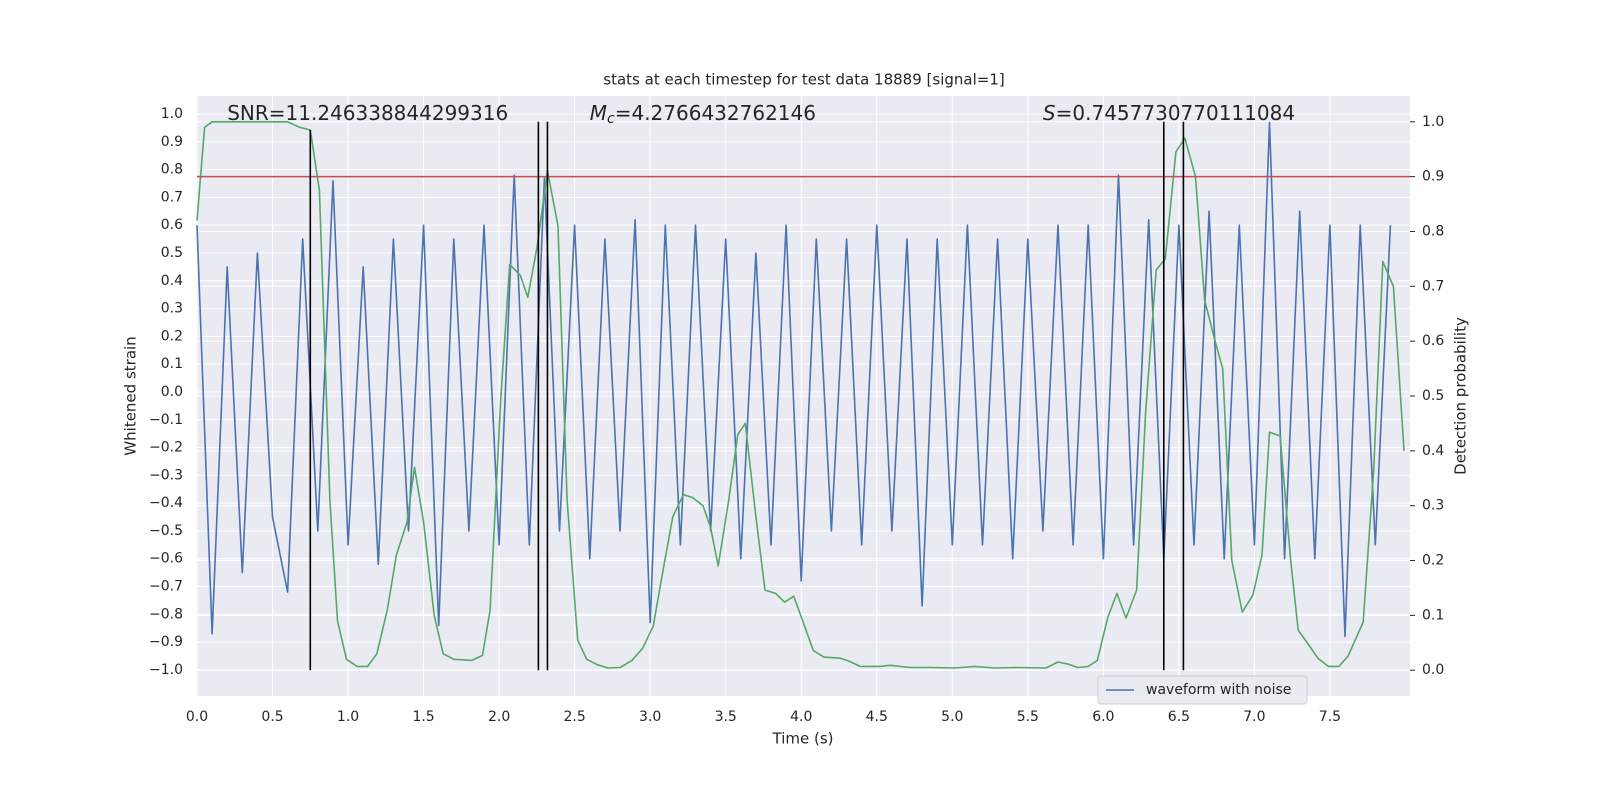 This screenshot has width=1600, height=800. What do you see at coordinates (172, 392) in the screenshot?
I see `y-tick-label: 0.0` at bounding box center [172, 392].